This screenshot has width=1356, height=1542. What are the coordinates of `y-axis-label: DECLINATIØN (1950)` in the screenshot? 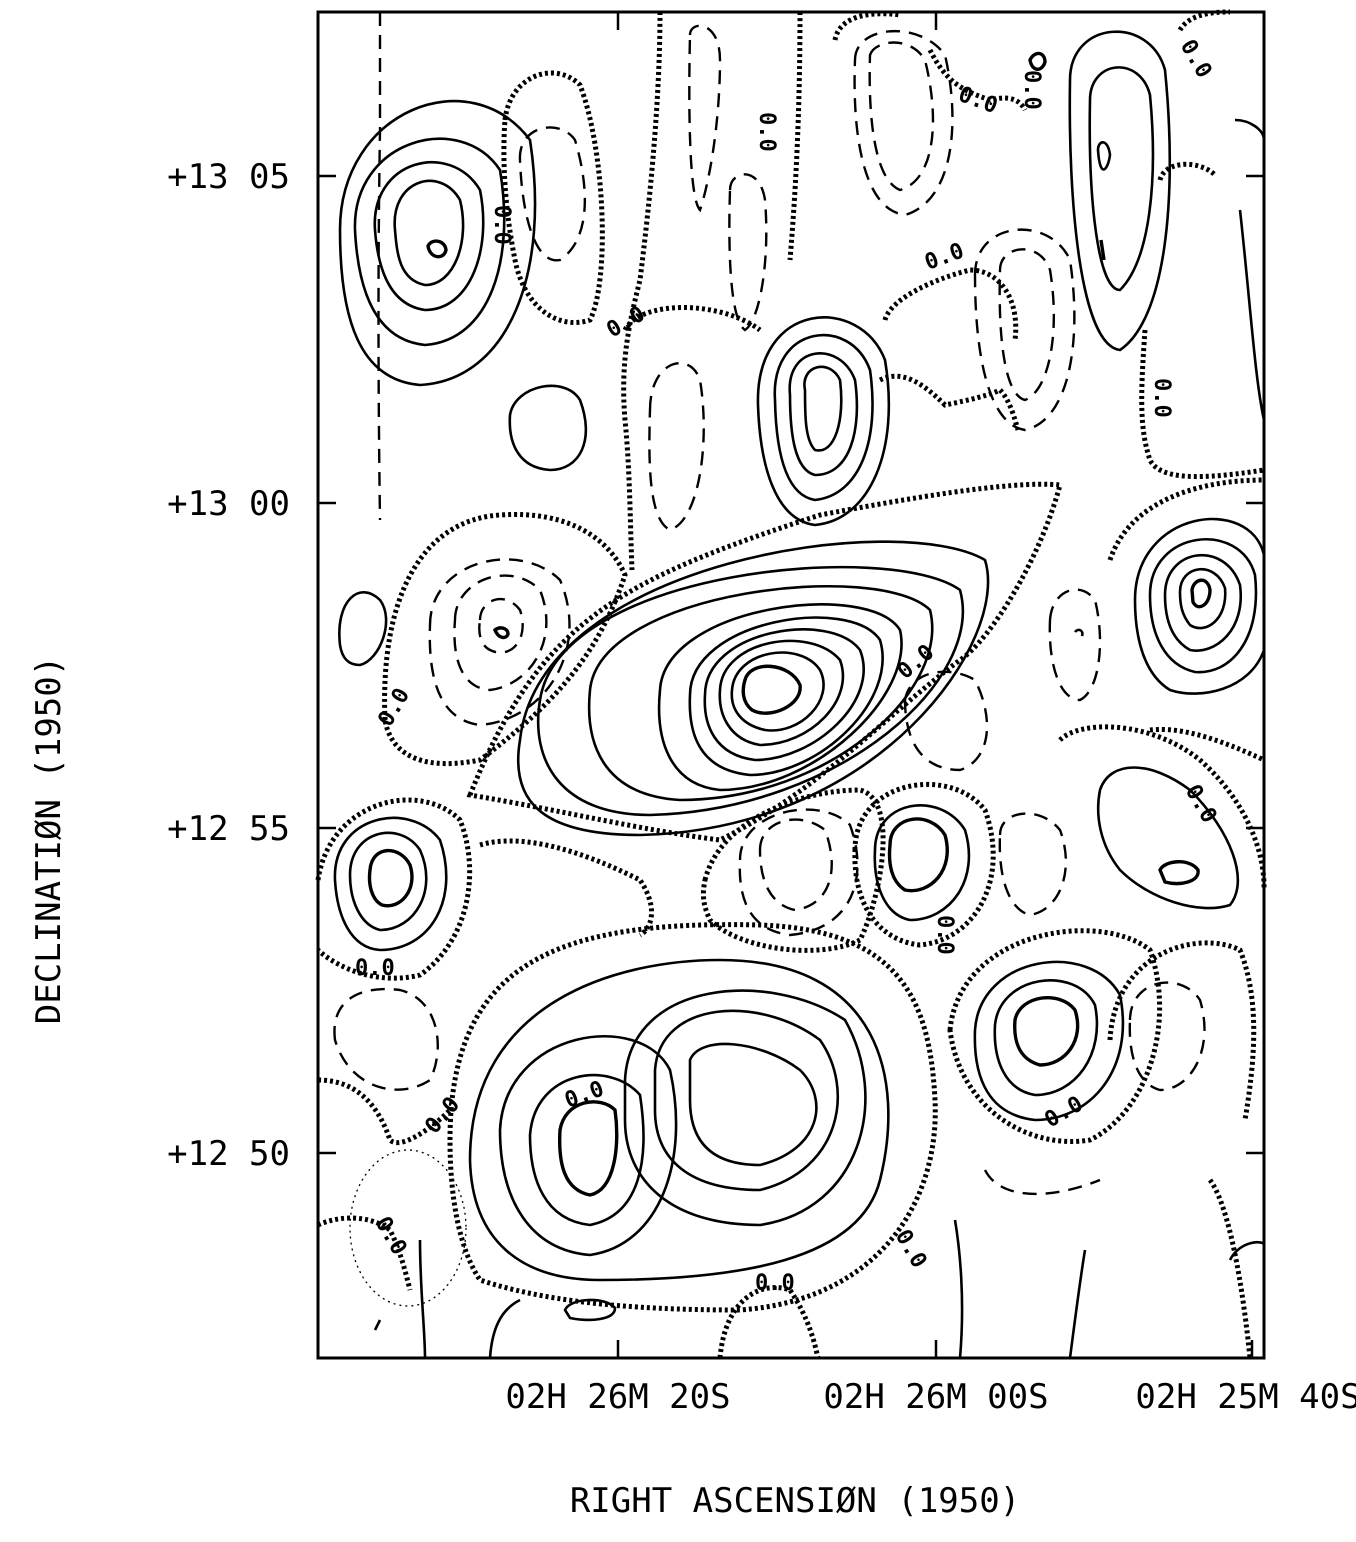 It's located at (49, 840).